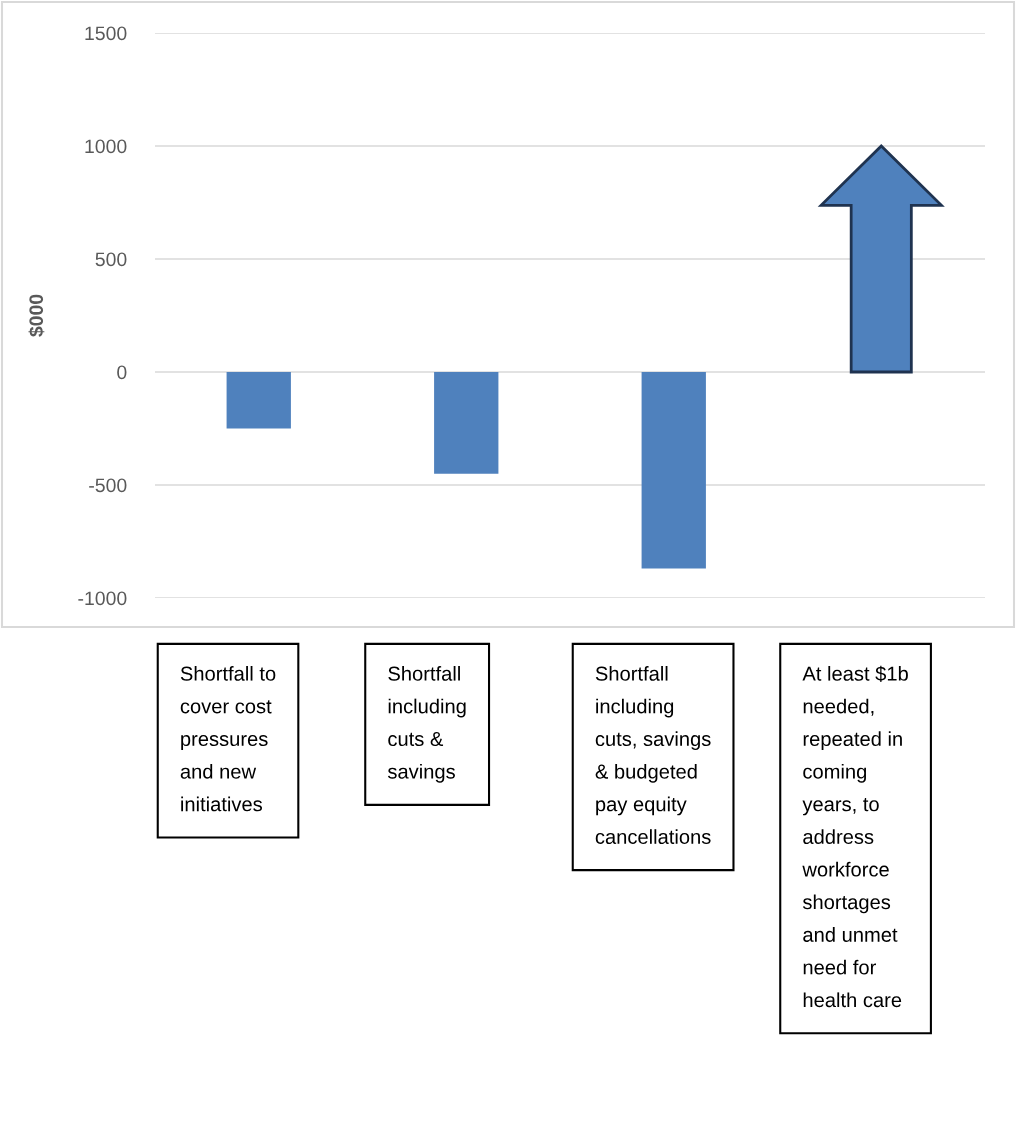 The width and height of the screenshot is (1016, 1135). I want to click on y-tick-label: 500, so click(111, 259).